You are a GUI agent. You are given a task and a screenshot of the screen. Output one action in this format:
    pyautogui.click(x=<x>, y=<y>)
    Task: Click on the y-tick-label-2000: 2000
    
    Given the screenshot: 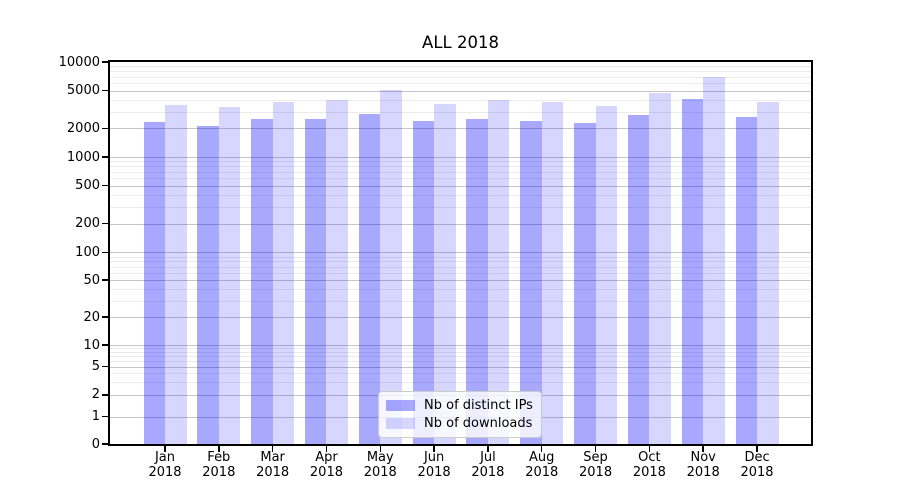 What is the action you would take?
    pyautogui.click(x=83, y=128)
    